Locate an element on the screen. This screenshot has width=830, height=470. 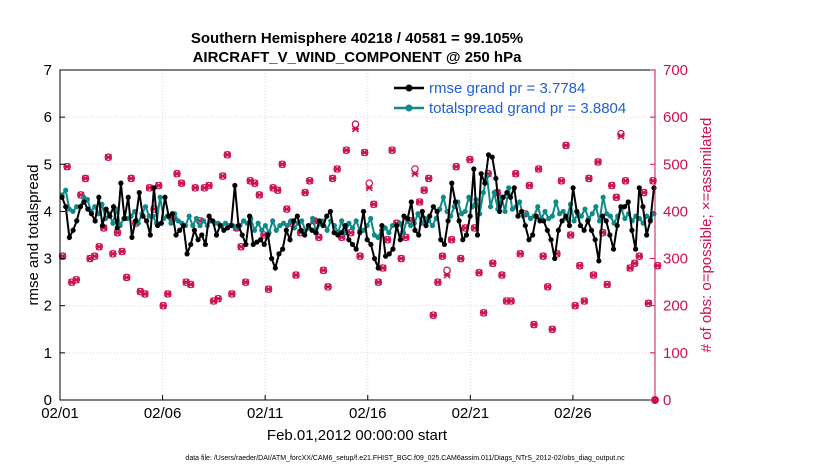
y2-tick-label: 500 is located at coordinates (675, 164).